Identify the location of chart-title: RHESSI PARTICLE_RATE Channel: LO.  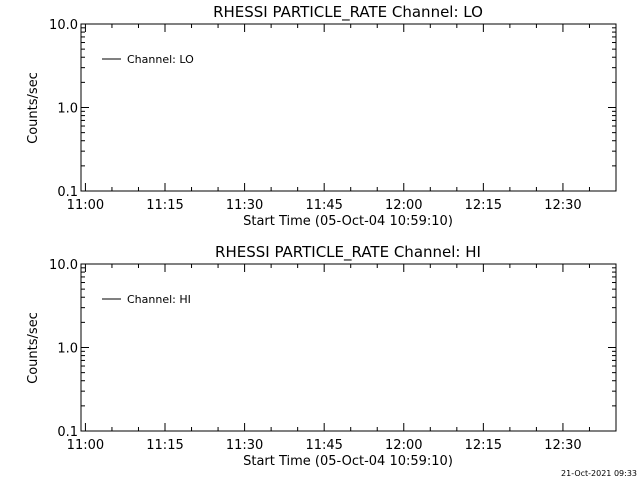
(348, 12).